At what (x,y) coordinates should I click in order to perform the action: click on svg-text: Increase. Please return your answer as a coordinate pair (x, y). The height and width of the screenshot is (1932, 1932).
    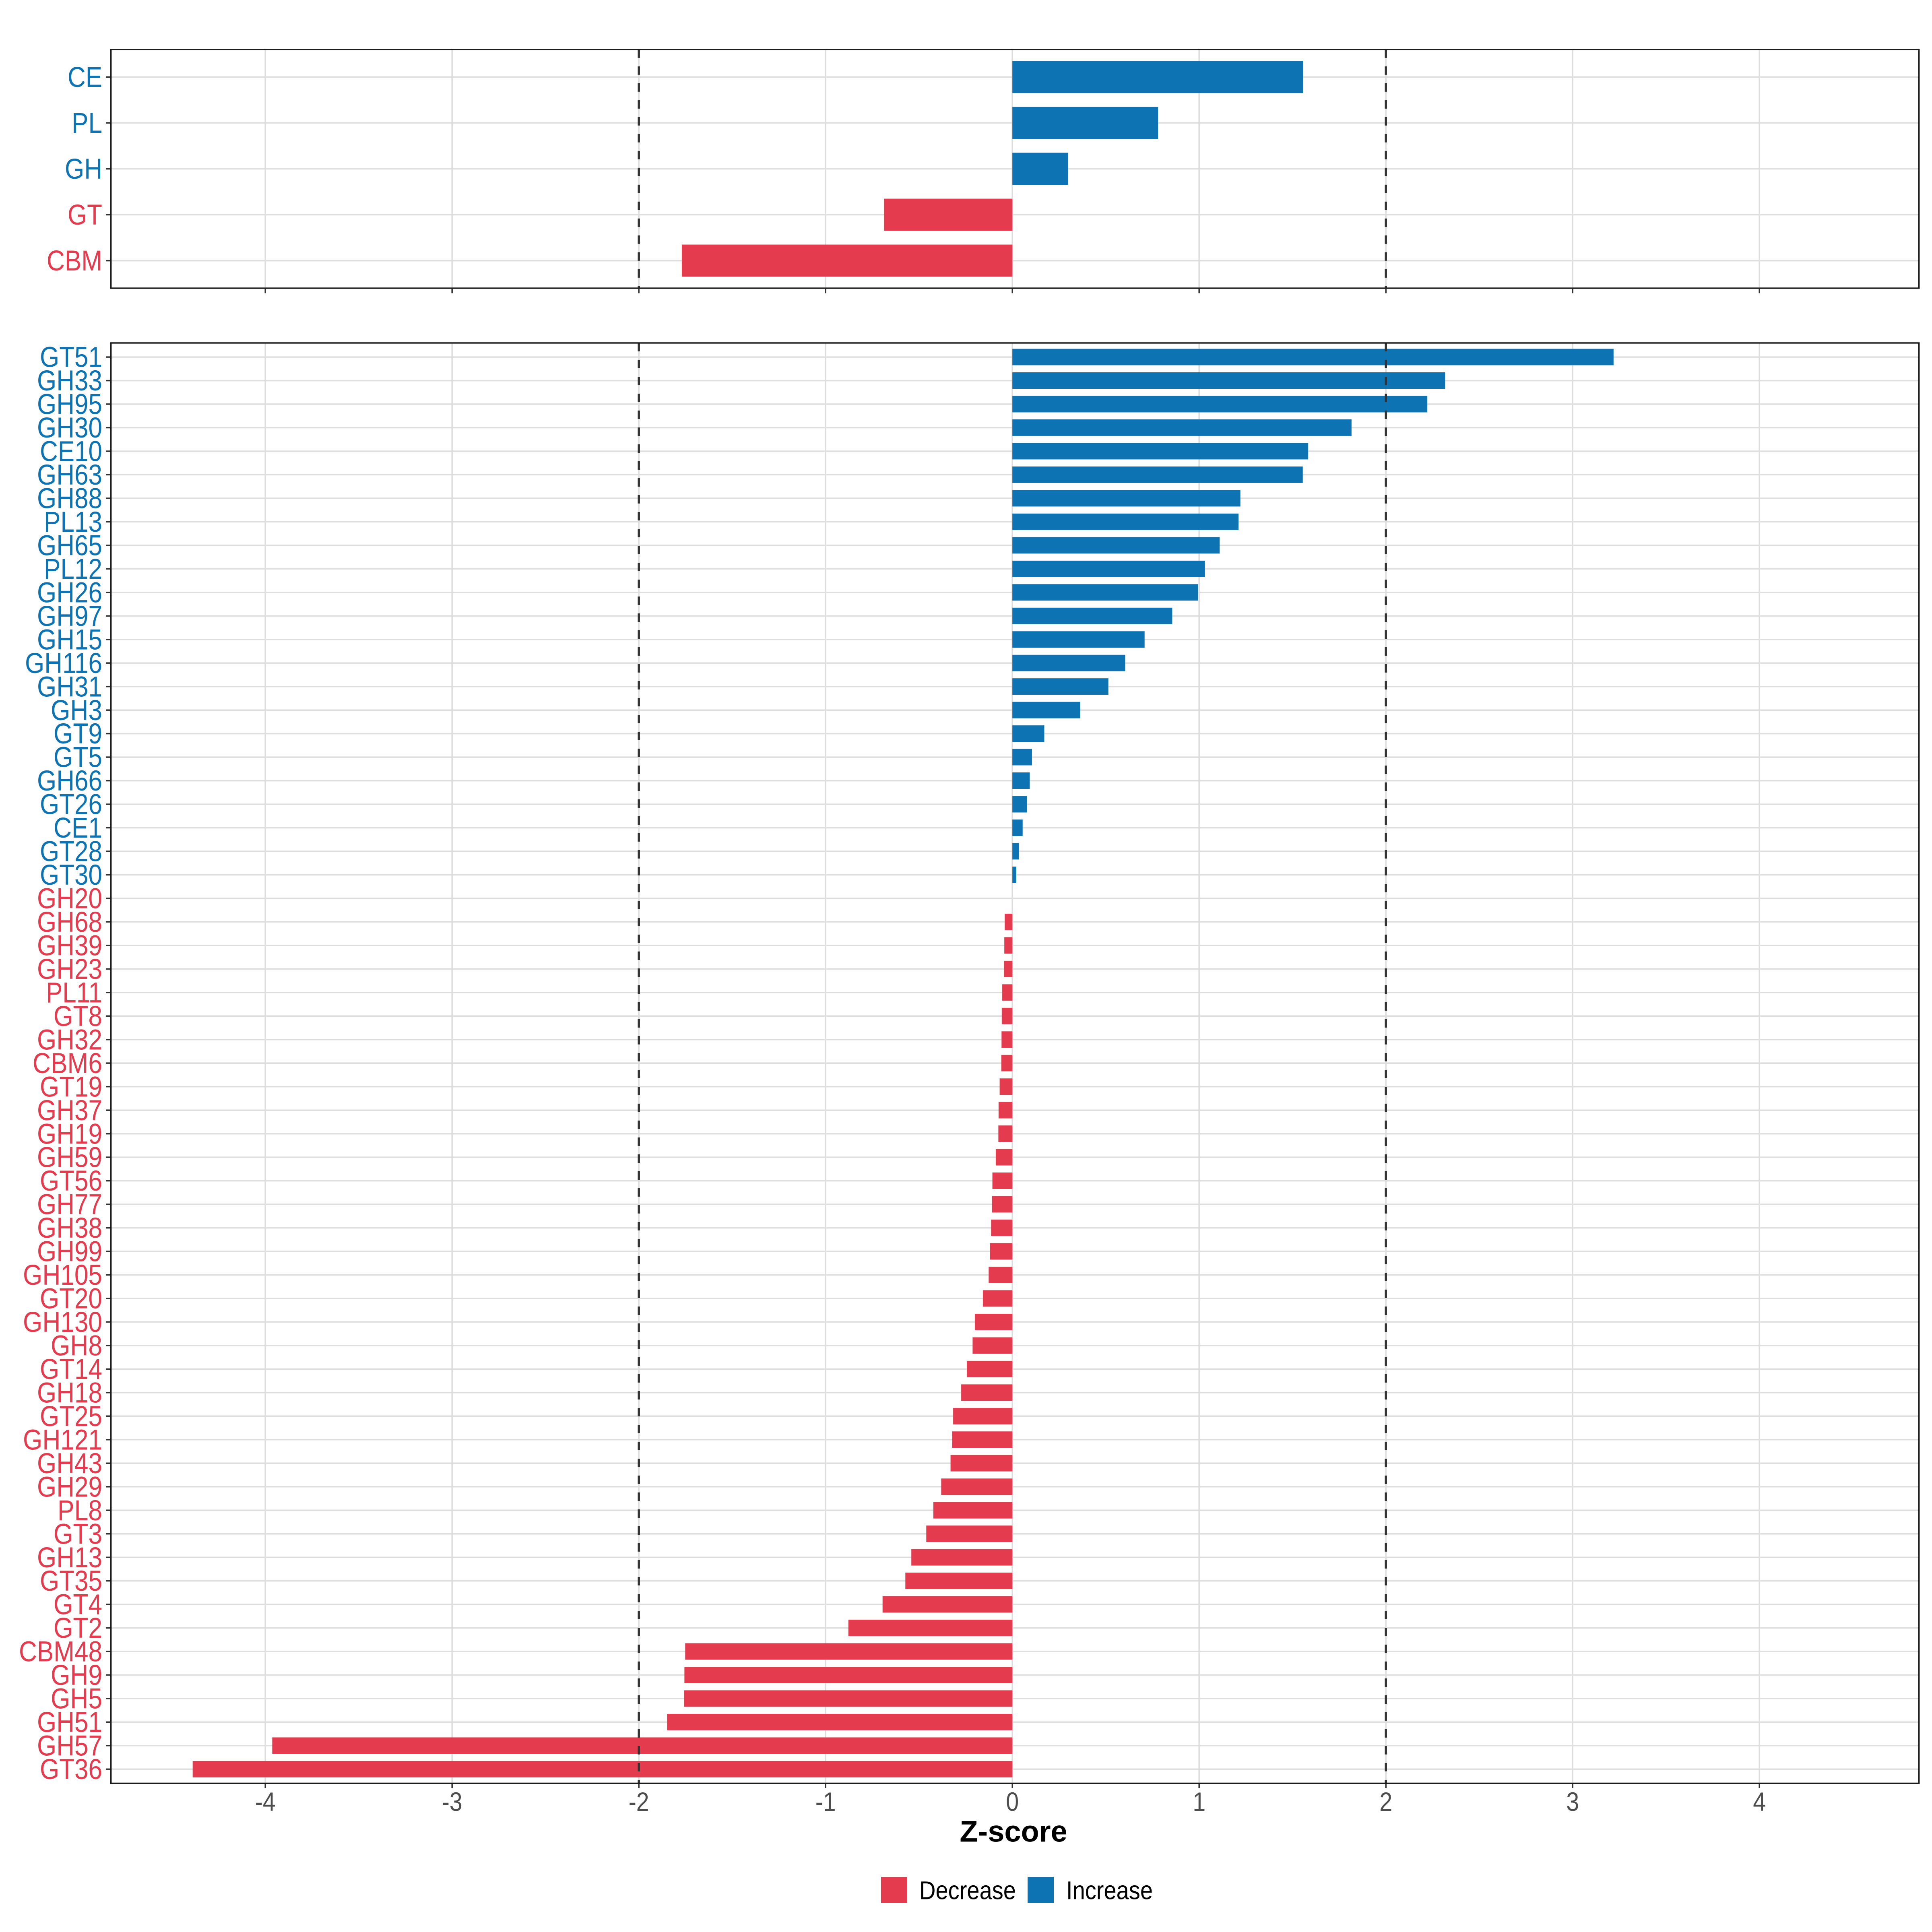
    Looking at the image, I should click on (1109, 1890).